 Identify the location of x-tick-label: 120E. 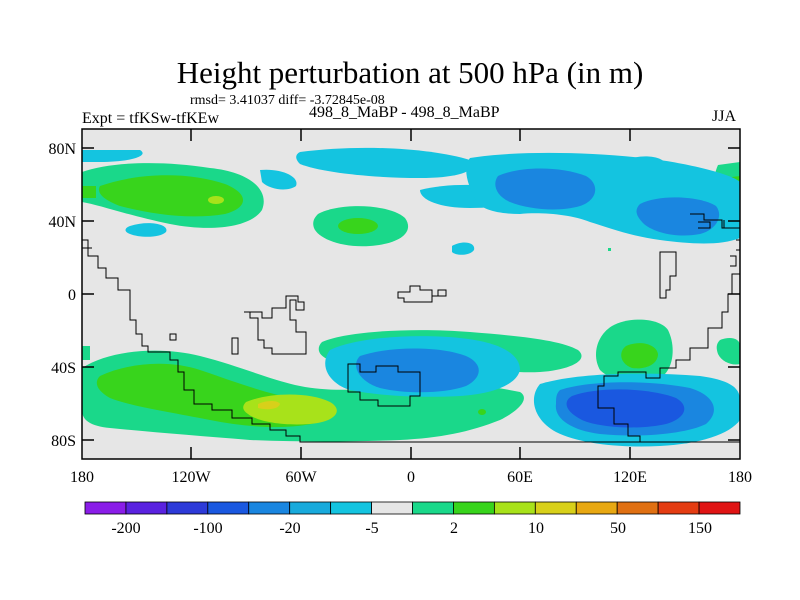
(630, 477).